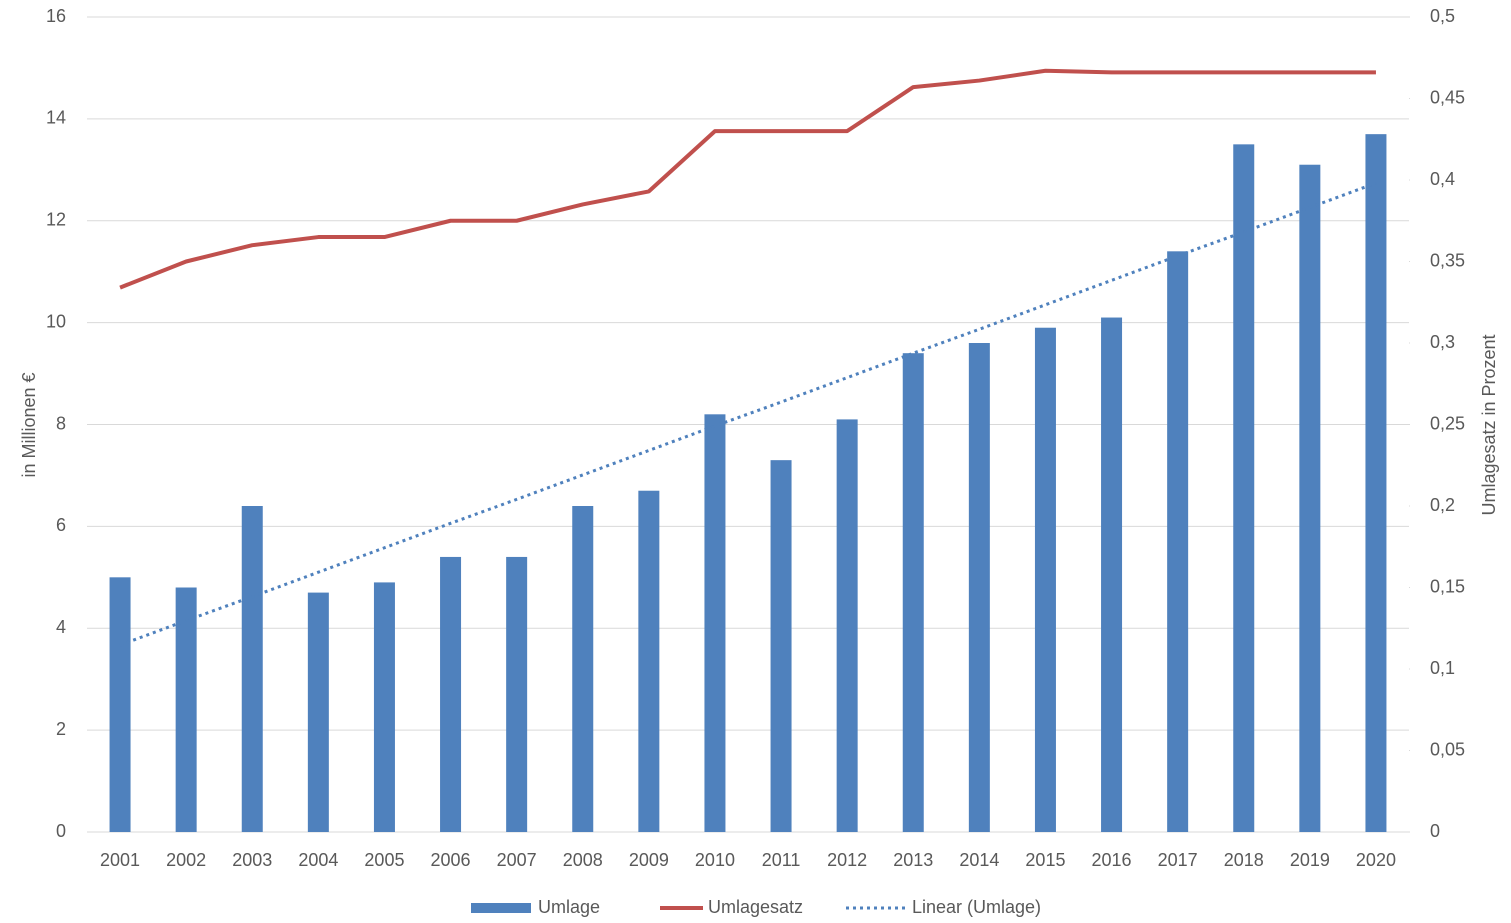 This screenshot has height=923, width=1511. Describe the element at coordinates (1447, 260) in the screenshot. I see `y2-tick-label: 0,35` at that location.